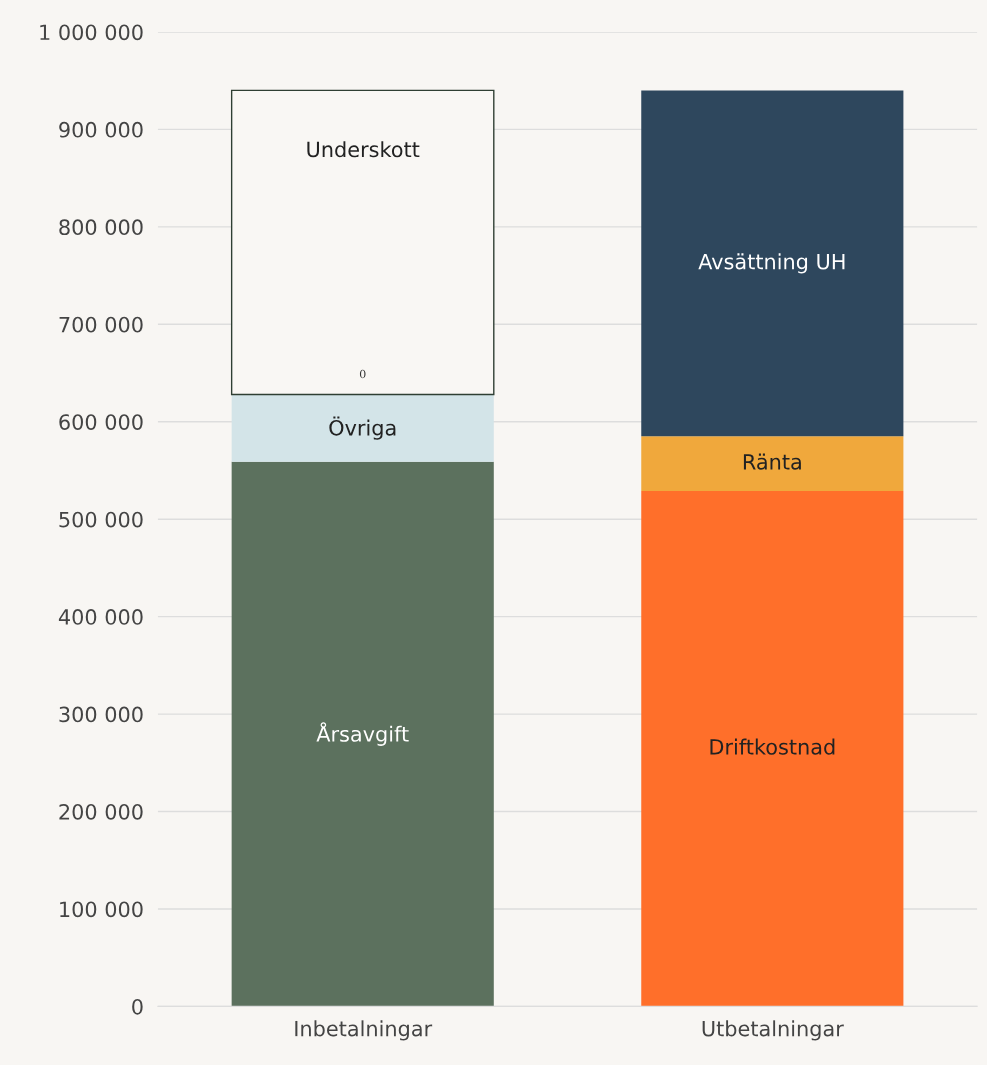  Describe the element at coordinates (772, 461) in the screenshot. I see `series-label: Ränta` at that location.